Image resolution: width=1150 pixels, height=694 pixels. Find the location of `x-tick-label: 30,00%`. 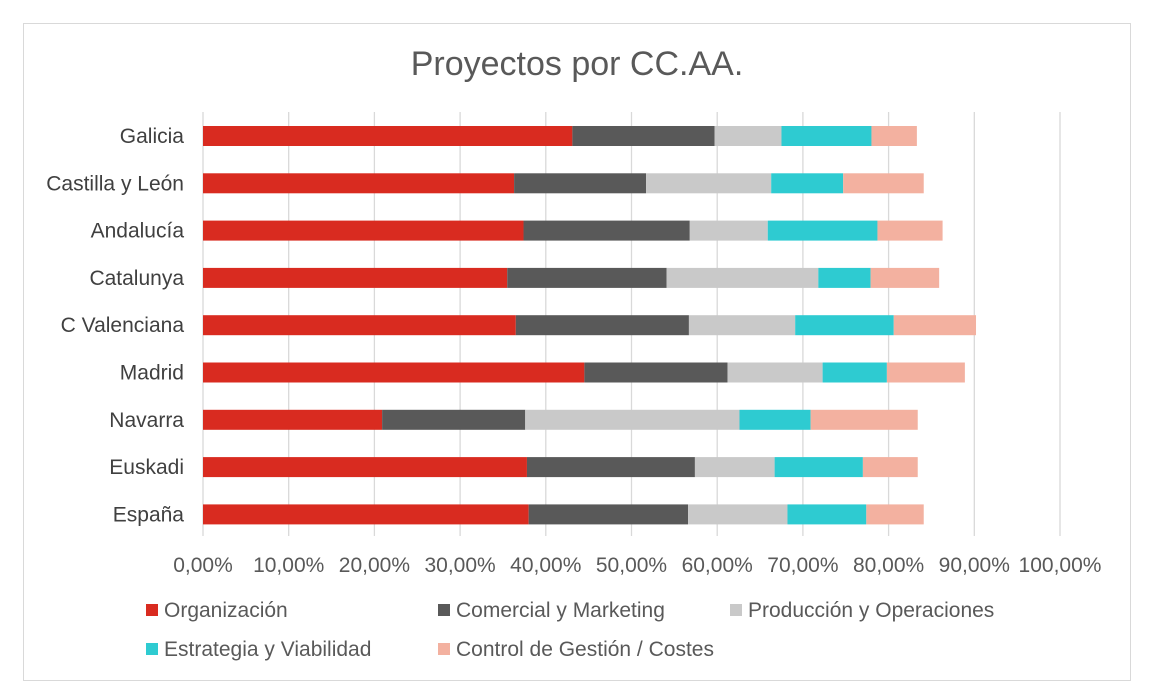

x-tick-label: 30,00% is located at coordinates (459, 565).